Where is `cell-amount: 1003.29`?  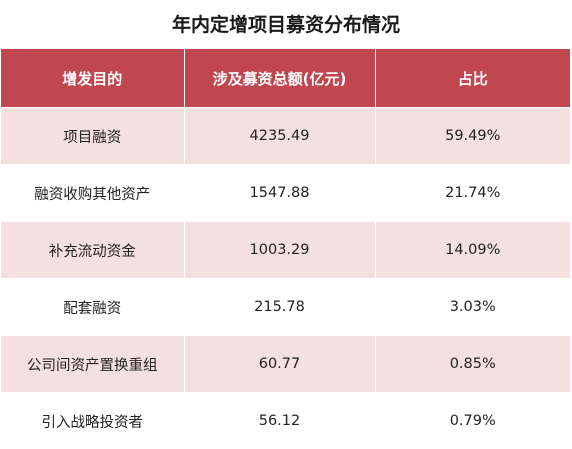
cell-amount: 1003.29 is located at coordinates (279, 250).